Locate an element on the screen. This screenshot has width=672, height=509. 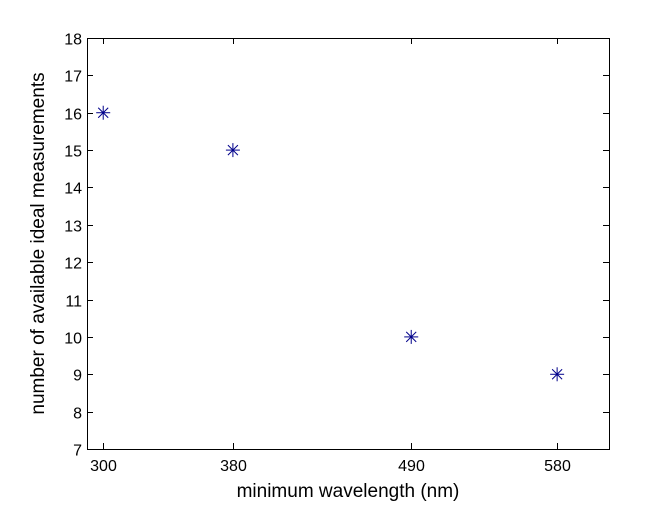
x-tick-label: 490 is located at coordinates (411, 466).